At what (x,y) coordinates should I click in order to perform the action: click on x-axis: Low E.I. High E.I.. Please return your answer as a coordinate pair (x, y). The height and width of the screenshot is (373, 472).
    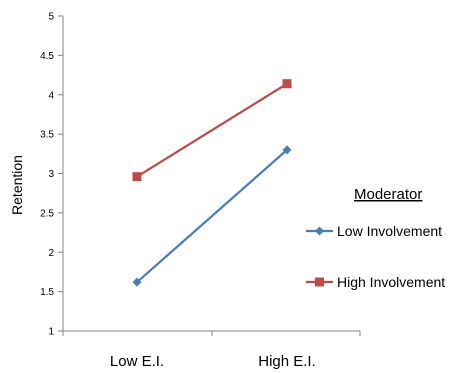
    Looking at the image, I should click on (211, 350).